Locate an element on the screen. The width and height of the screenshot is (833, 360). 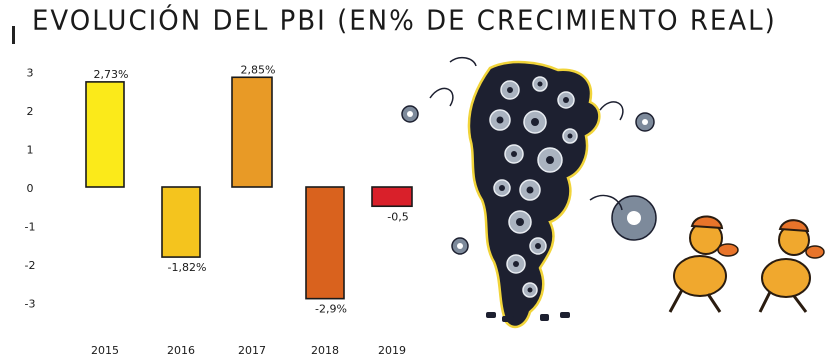
data-label-2019: -0,5 is located at coordinates (397, 216).